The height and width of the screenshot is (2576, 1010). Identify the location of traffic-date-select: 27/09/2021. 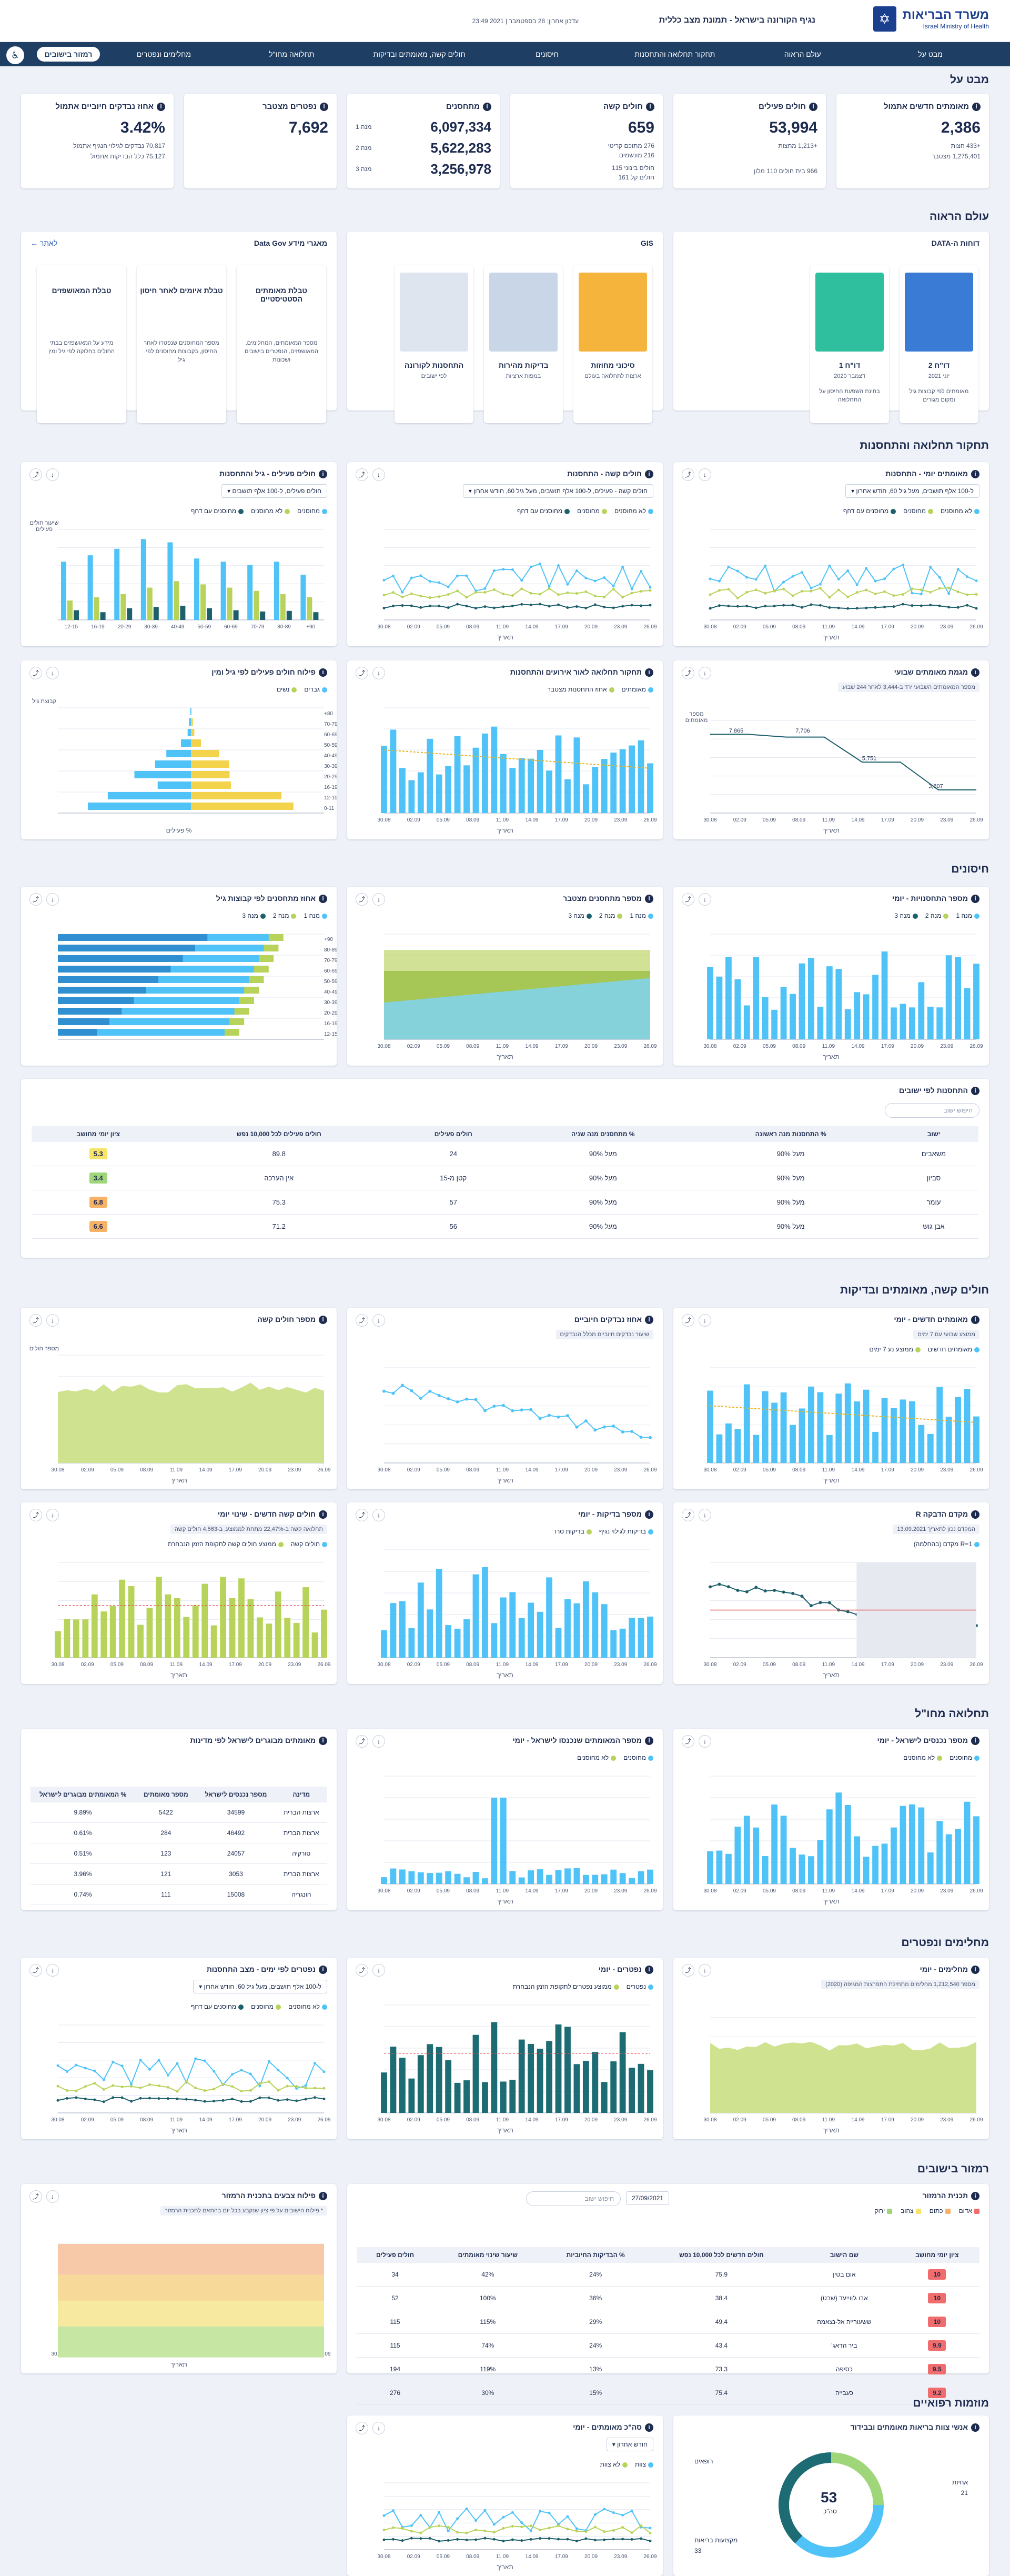
(648, 2198).